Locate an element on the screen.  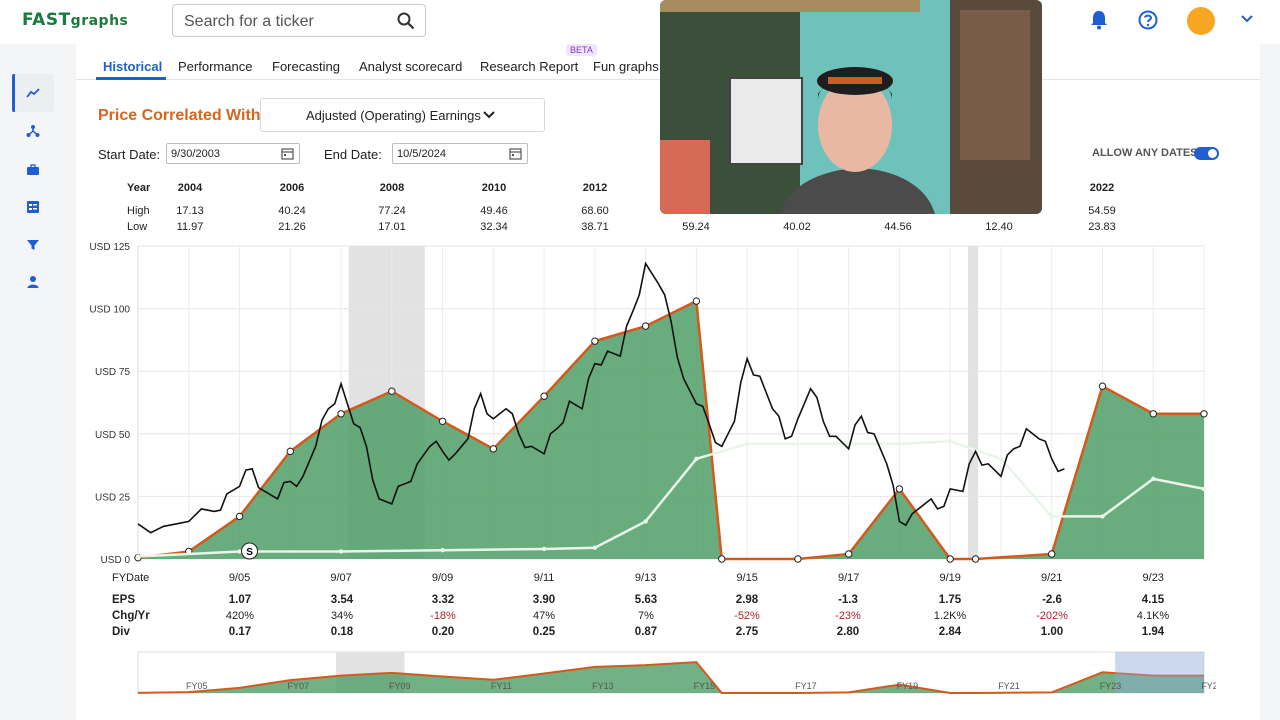
div-cell: 0.25 is located at coordinates (544, 632).